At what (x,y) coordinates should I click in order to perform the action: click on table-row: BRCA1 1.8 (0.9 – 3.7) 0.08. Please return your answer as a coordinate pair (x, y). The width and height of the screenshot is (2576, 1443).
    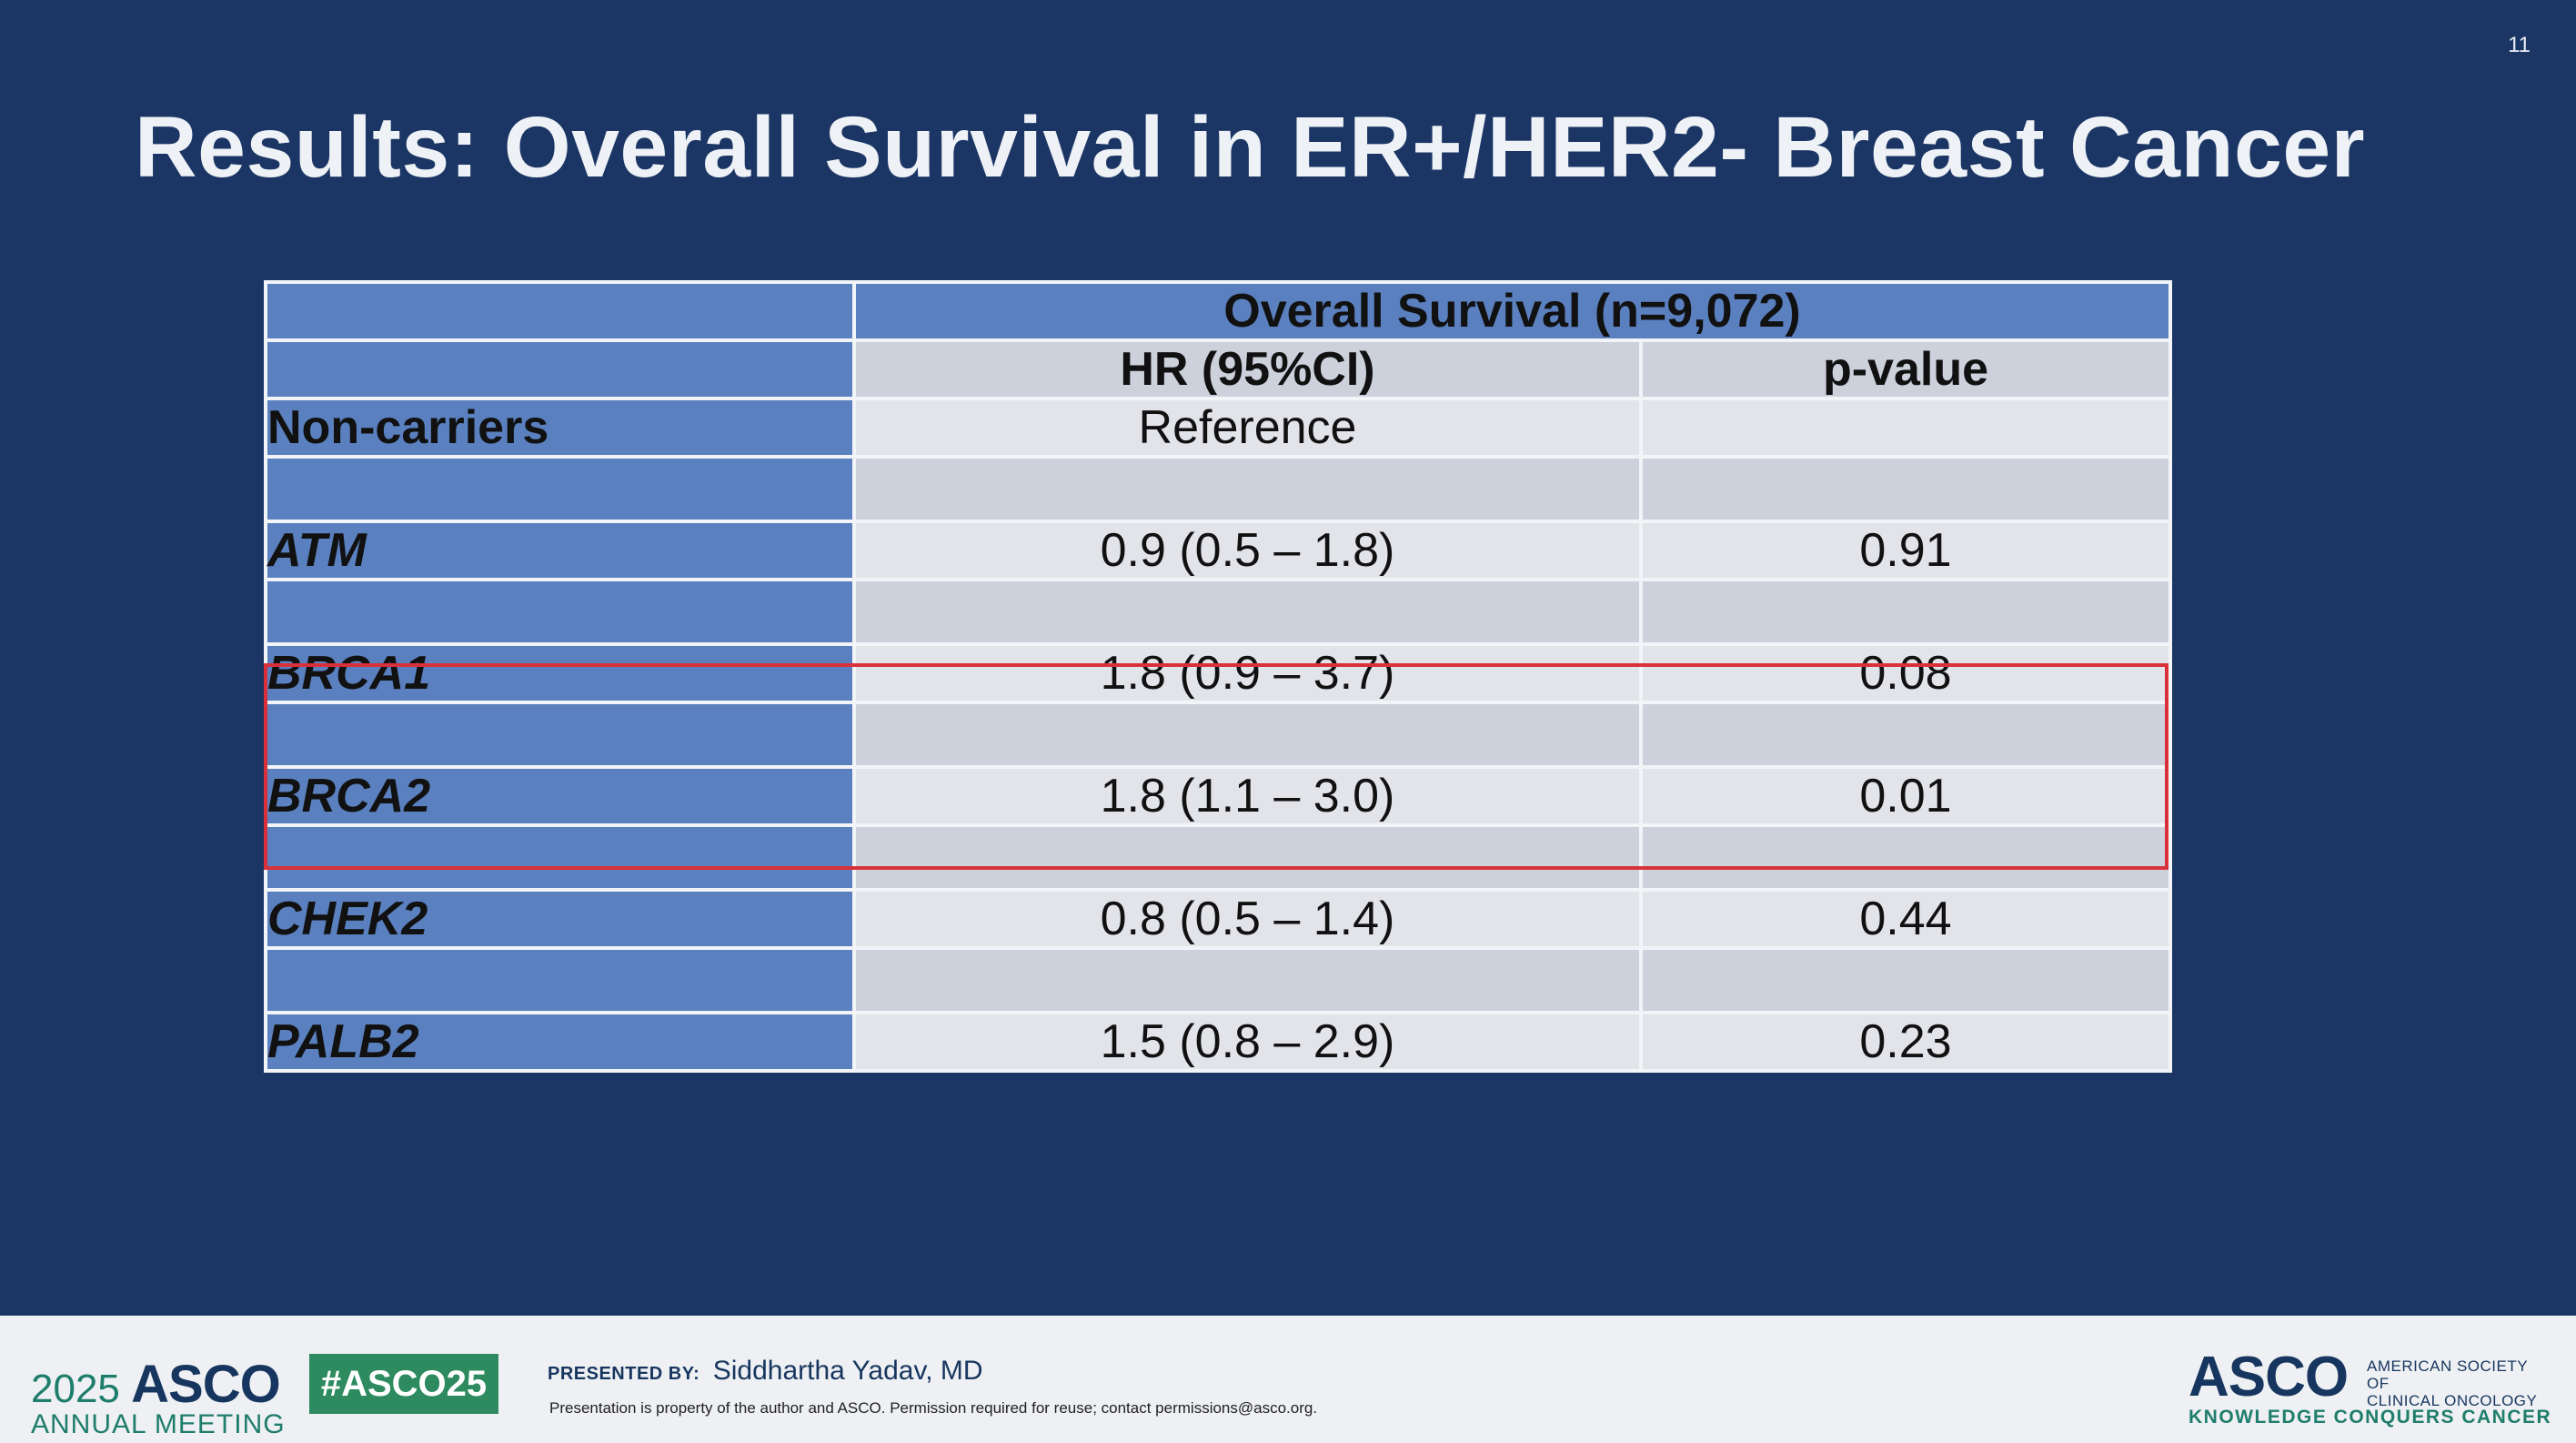
    Looking at the image, I should click on (1218, 673).